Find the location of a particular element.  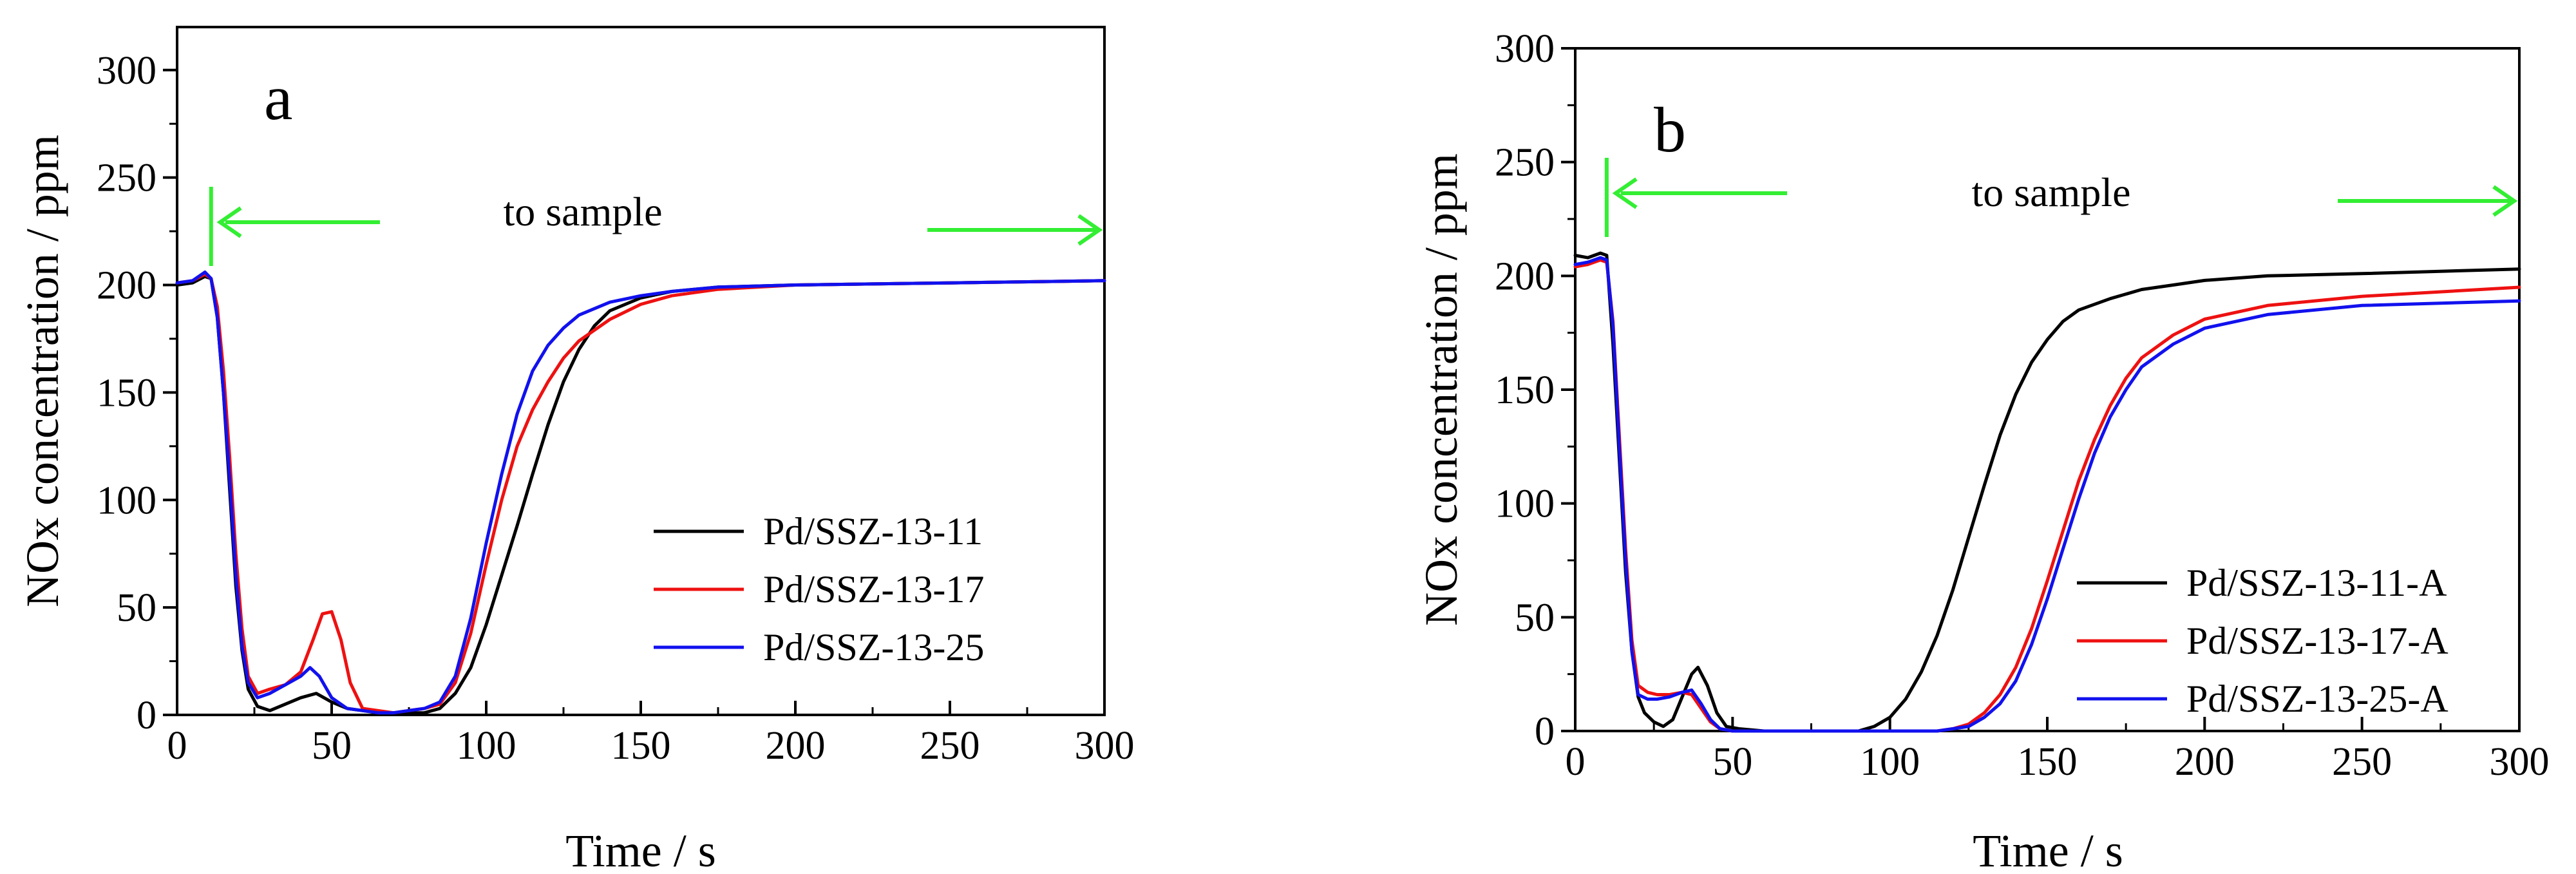

panel-a-y-ticks: 0 50 100 150 200 250 300 is located at coordinates (137, 393).